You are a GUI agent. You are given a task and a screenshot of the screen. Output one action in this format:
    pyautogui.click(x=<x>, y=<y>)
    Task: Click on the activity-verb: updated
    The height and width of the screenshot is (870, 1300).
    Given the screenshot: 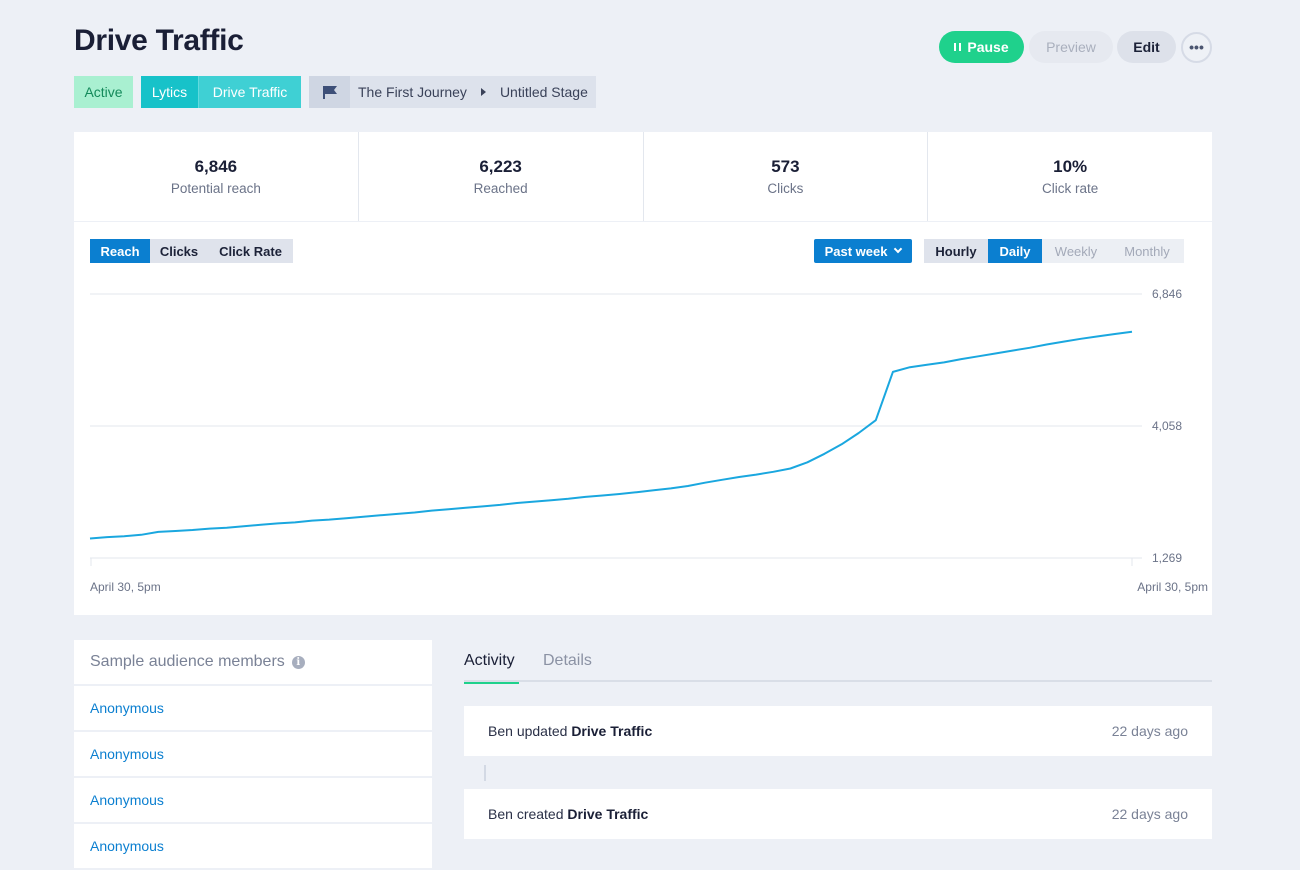 What is the action you would take?
    pyautogui.click(x=542, y=731)
    